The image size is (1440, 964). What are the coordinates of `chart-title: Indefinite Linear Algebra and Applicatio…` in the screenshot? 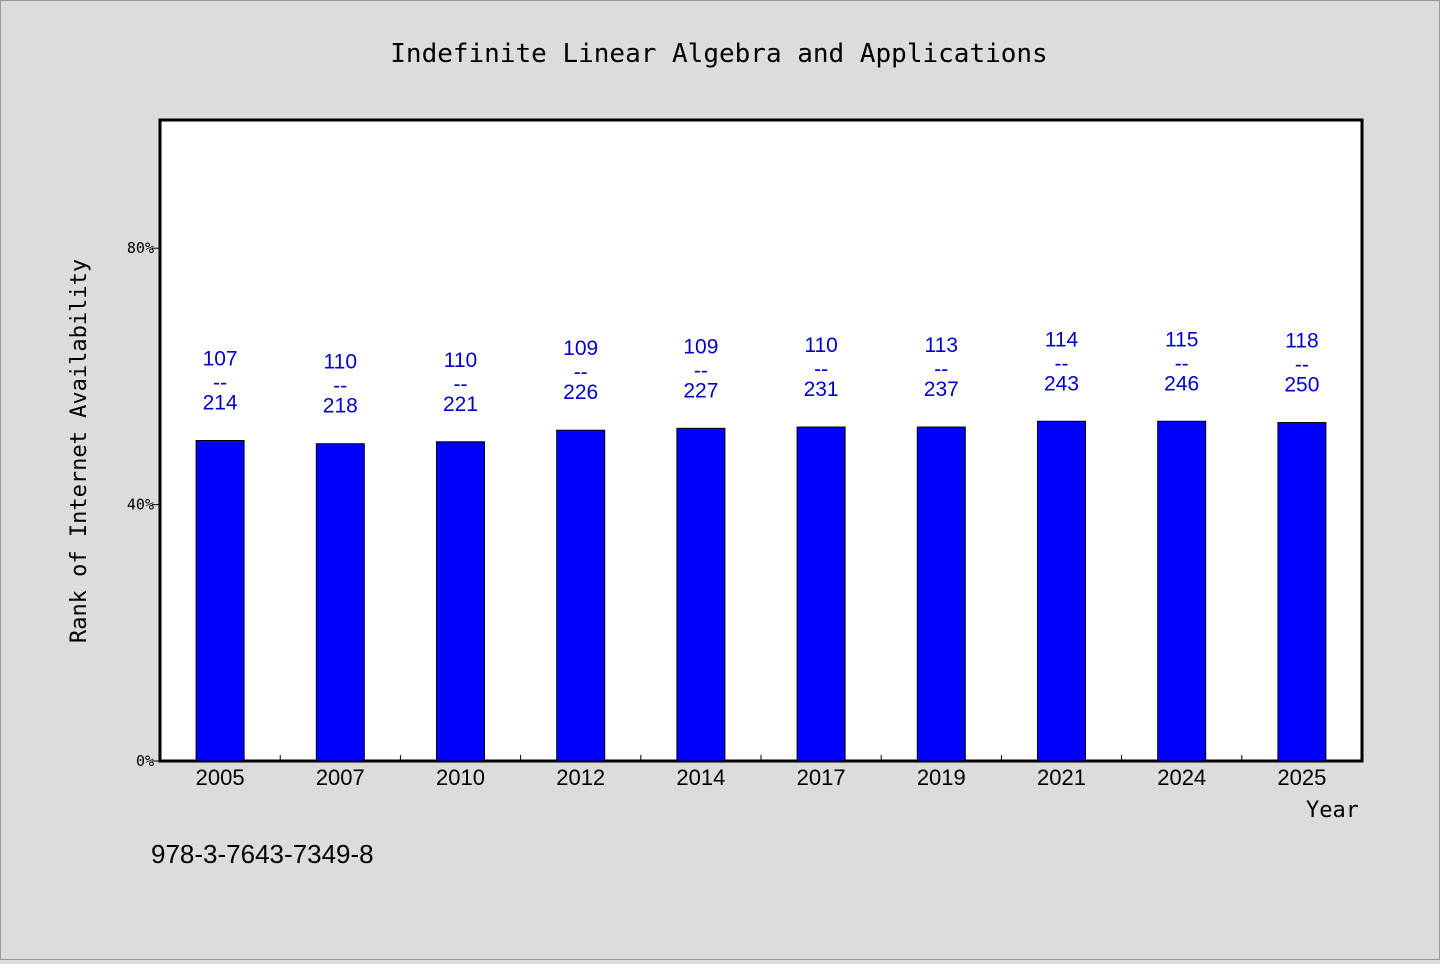 It's located at (718, 54).